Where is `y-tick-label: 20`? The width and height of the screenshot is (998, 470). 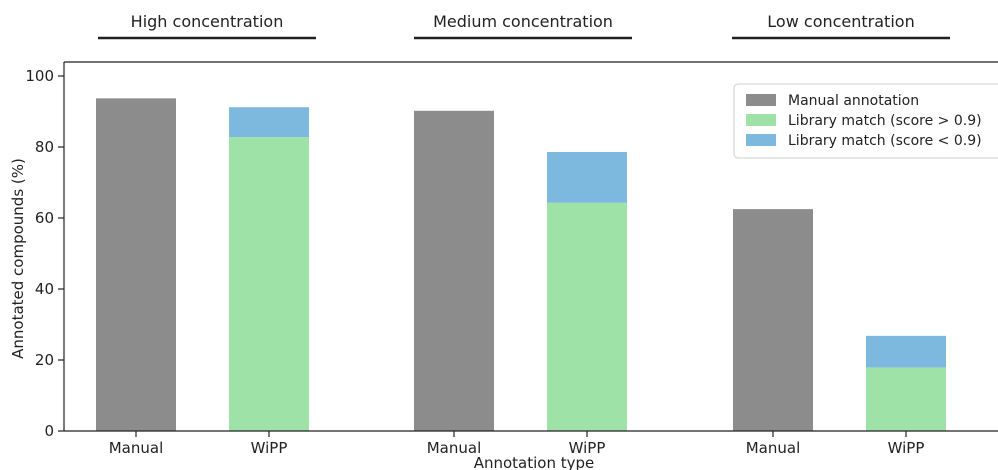
y-tick-label: 20 is located at coordinates (44, 360).